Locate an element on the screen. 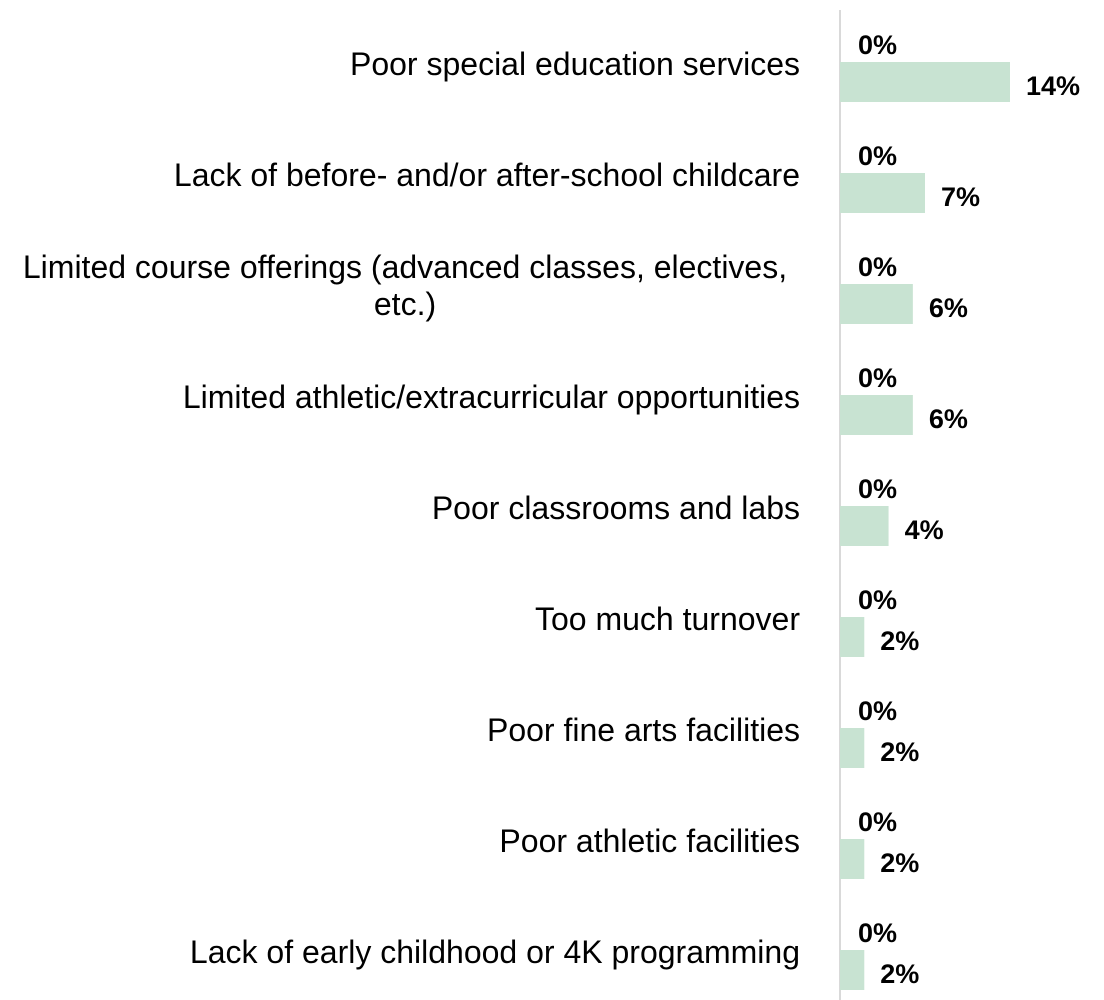 This screenshot has width=1104, height=1000. category-label-box: Poor athletic facilities is located at coordinates (400, 841).